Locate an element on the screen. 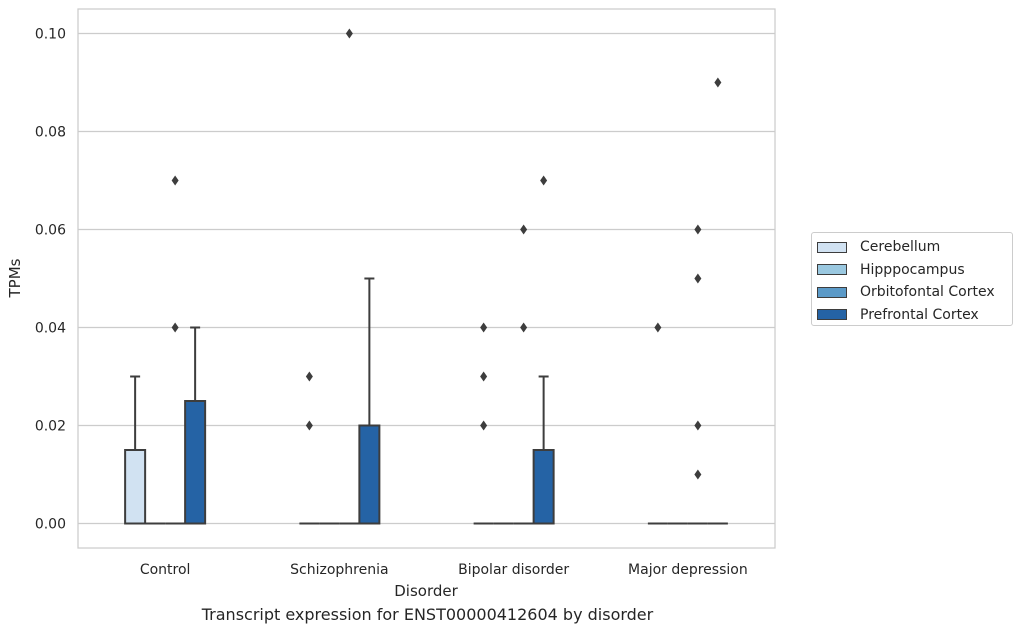 The image size is (1023, 634). y-tick-label: 0.08 is located at coordinates (50, 133).